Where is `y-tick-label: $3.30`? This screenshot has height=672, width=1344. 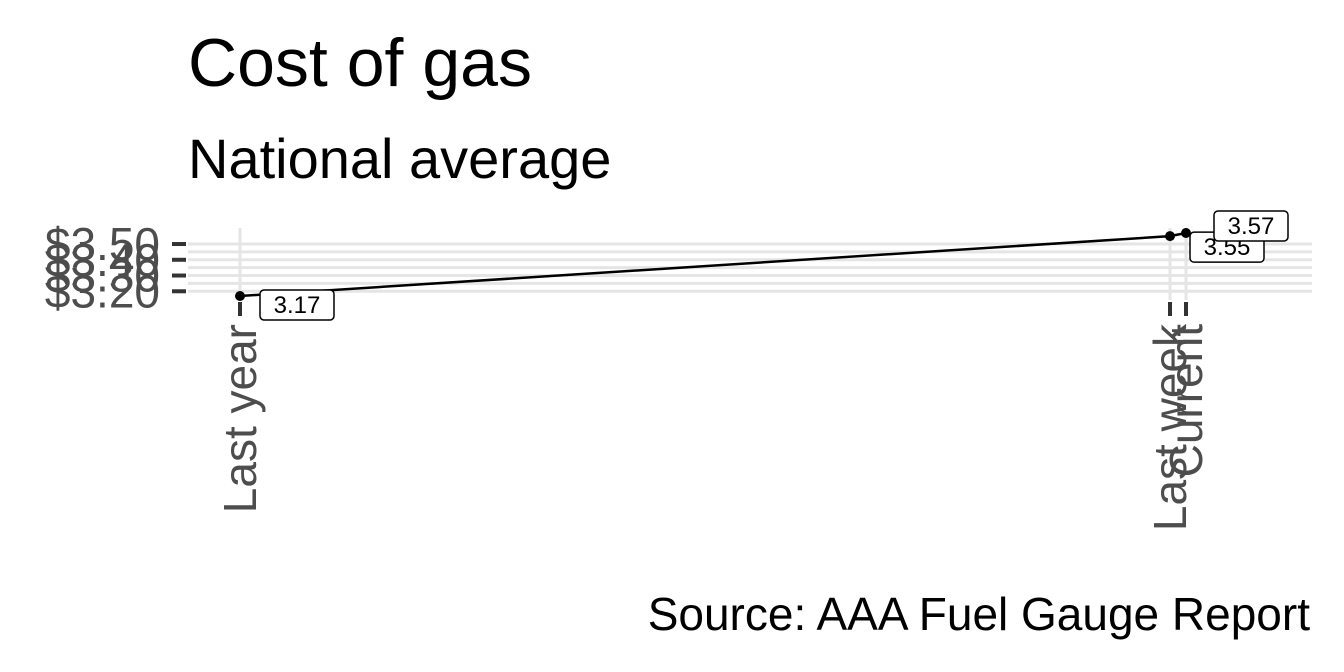
y-tick-label: $3.30 is located at coordinates (102, 276).